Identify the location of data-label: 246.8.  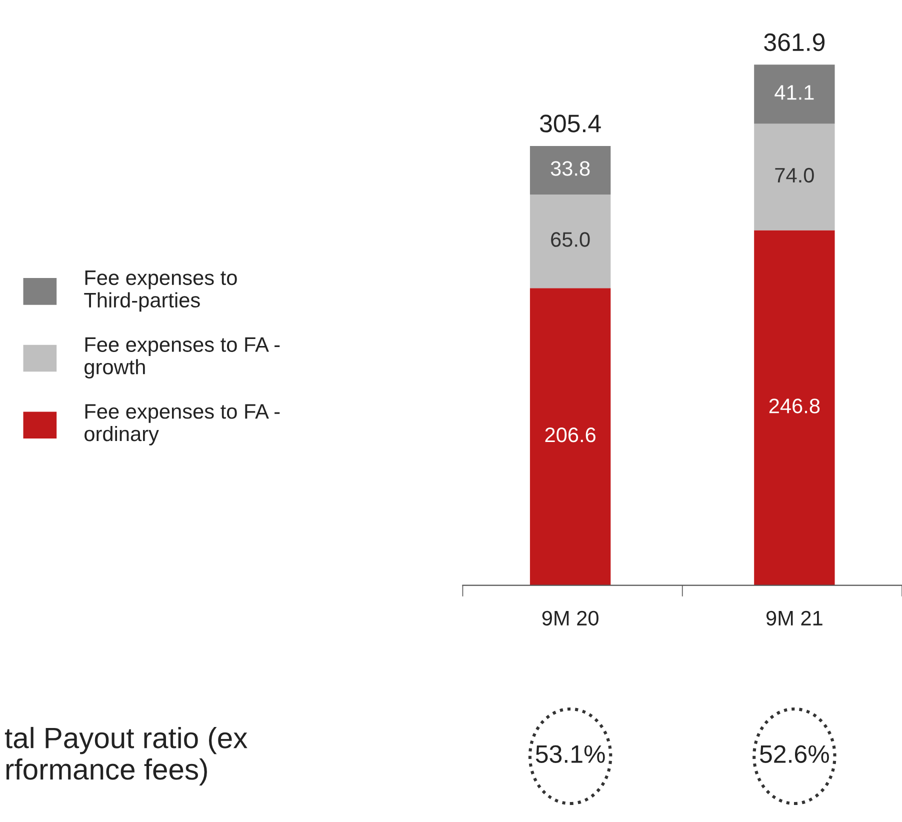
(794, 406).